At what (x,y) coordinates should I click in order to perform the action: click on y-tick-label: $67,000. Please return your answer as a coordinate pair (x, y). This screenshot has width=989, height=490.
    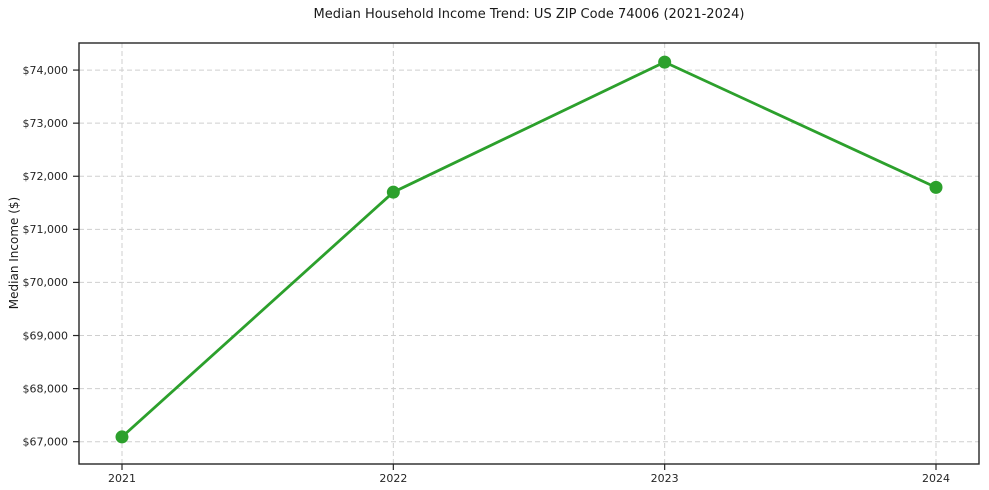
    Looking at the image, I should click on (46, 441).